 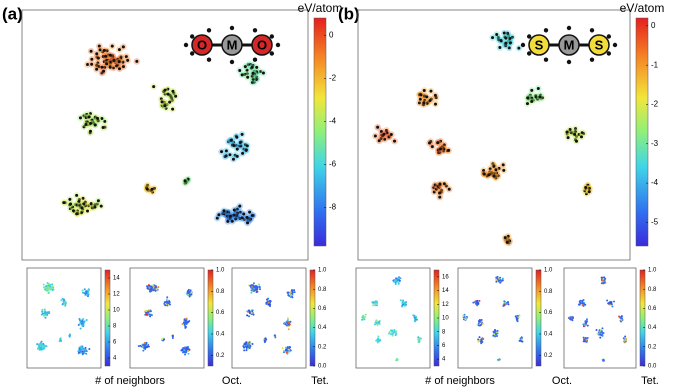 What do you see at coordinates (655, 104) in the screenshot?
I see `tick-label: -2` at bounding box center [655, 104].